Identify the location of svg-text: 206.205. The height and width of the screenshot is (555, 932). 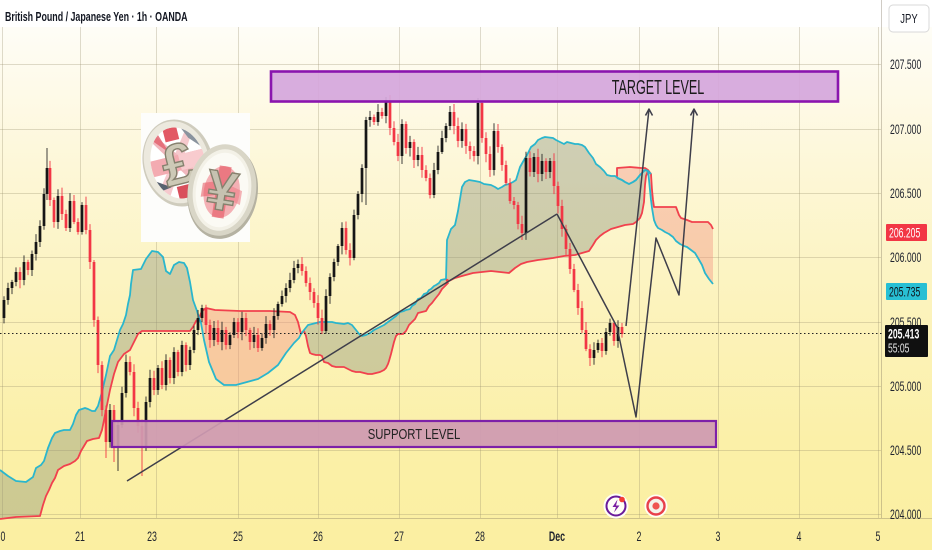
(904, 233).